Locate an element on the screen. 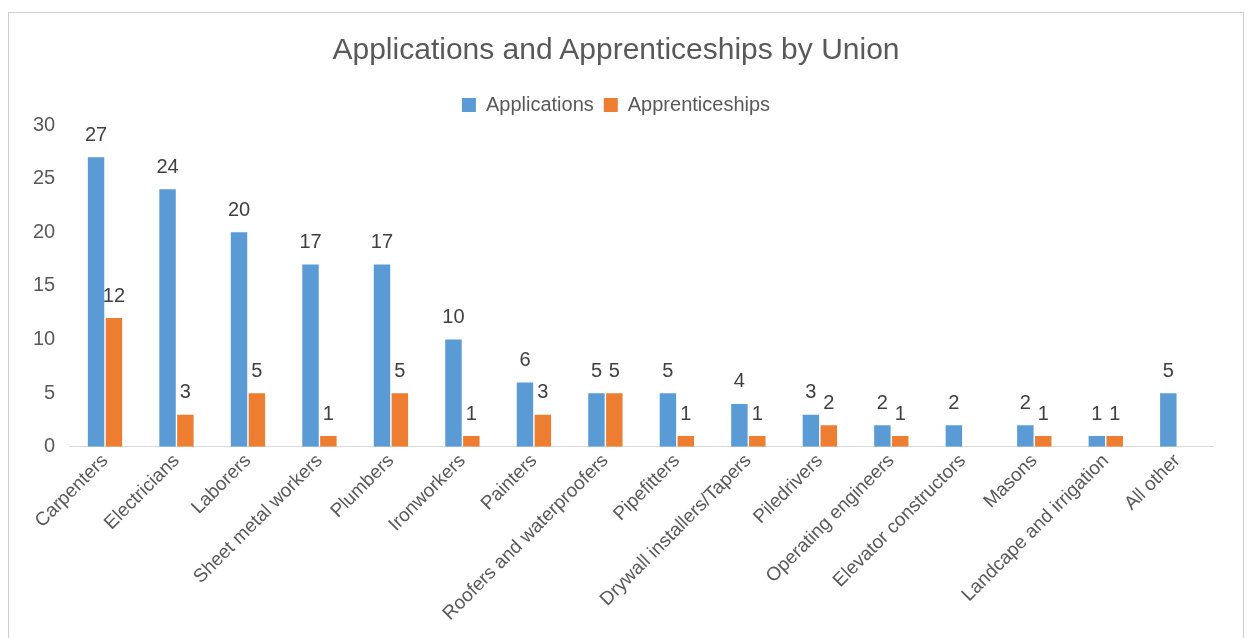  data-label: 10 is located at coordinates (453, 316).